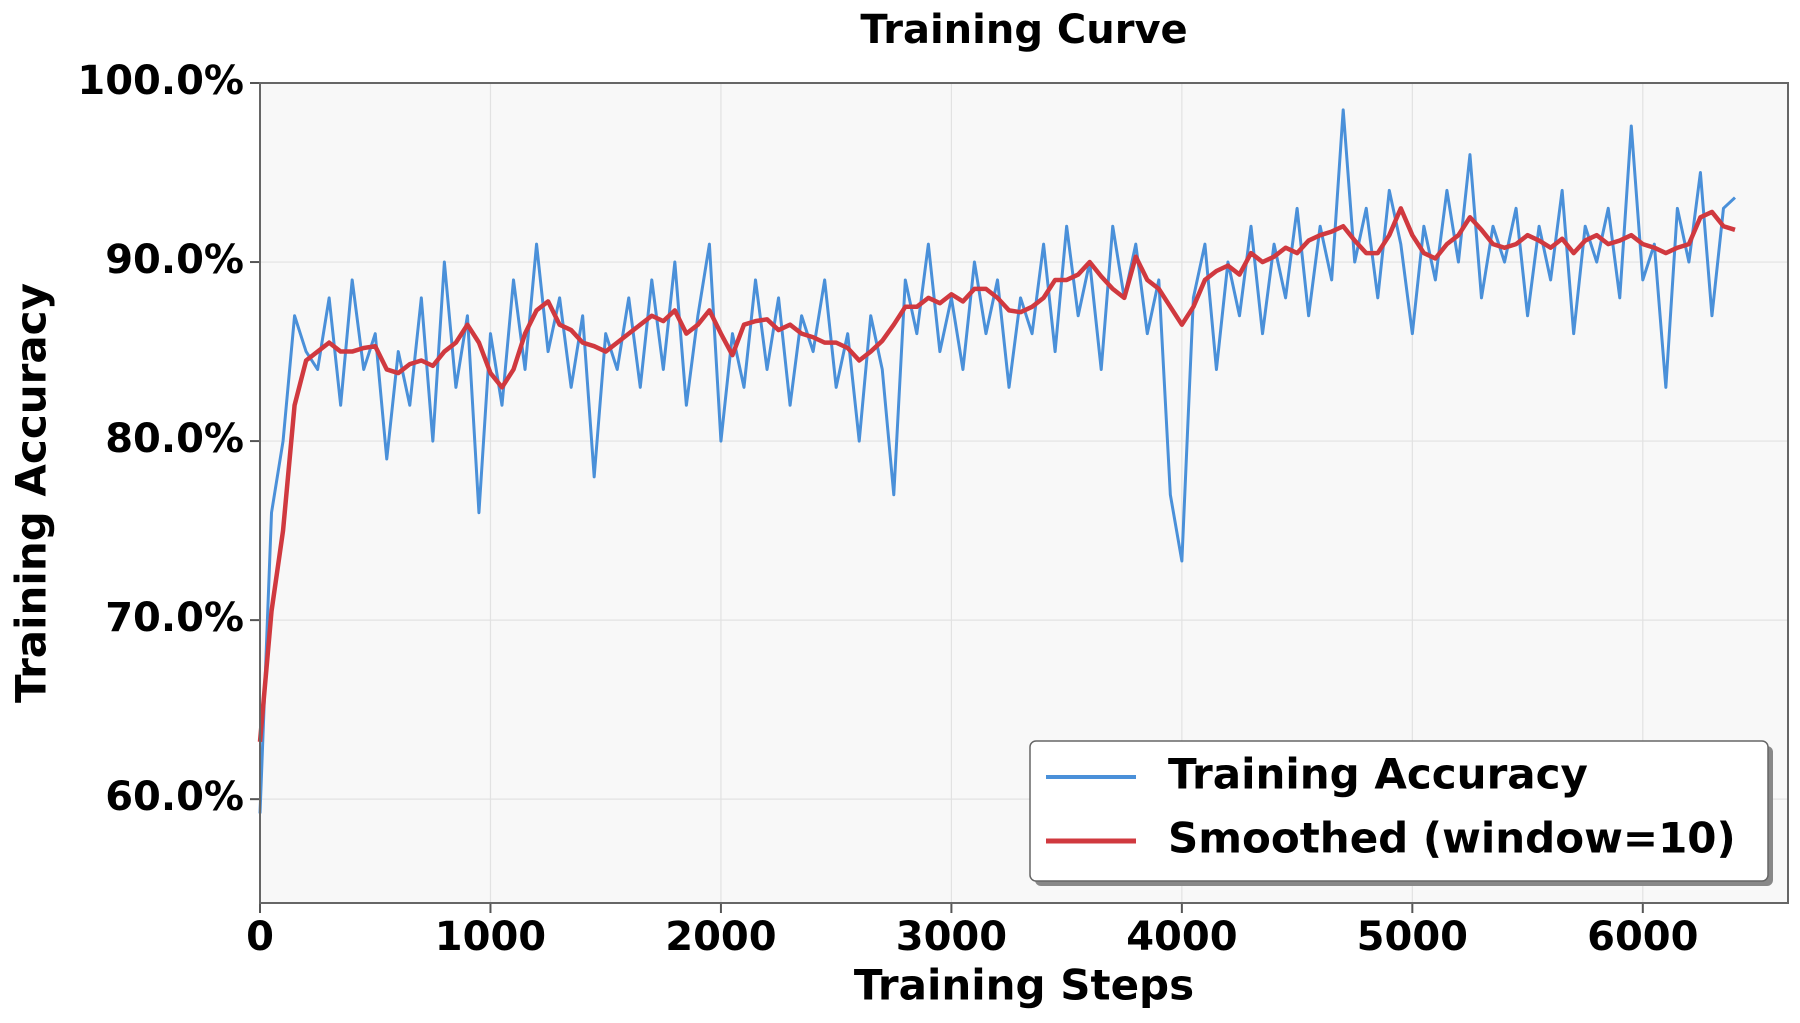  Describe the element at coordinates (1412, 937) in the screenshot. I see `x-tick-label: 5000` at that location.